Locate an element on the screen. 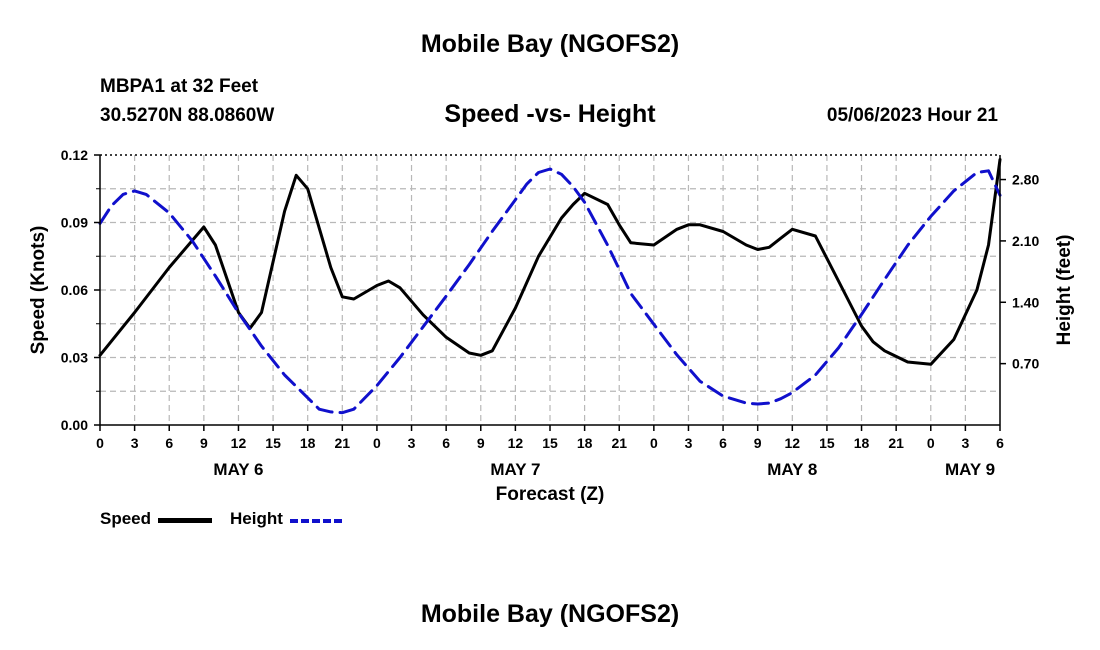  chart-subtitle: Speed -vs- Height is located at coordinates (550, 114).